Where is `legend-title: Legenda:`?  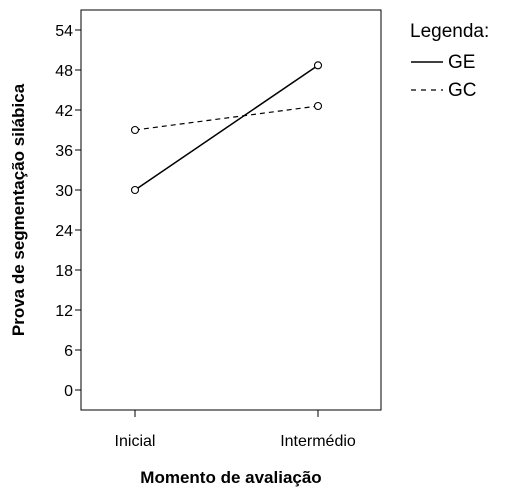
legend-title: Legenda: is located at coordinates (449, 31).